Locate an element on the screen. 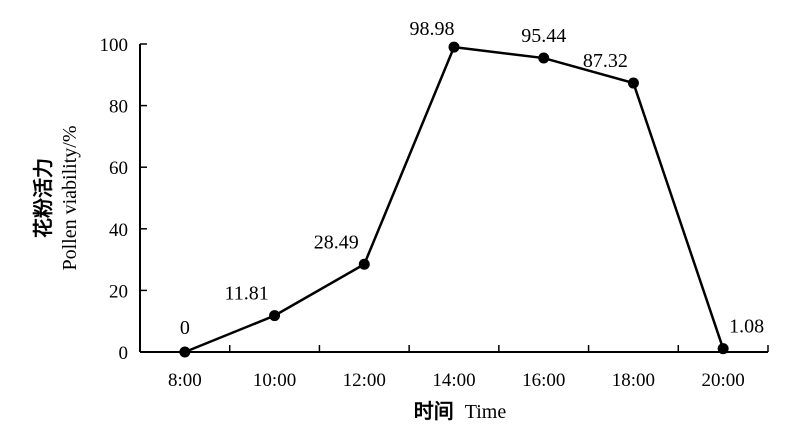 This screenshot has height=442, width=800. x-ticks: 8:00 10:00 12:00 14:00 16:00 18:00 20:00 is located at coordinates (468, 368).